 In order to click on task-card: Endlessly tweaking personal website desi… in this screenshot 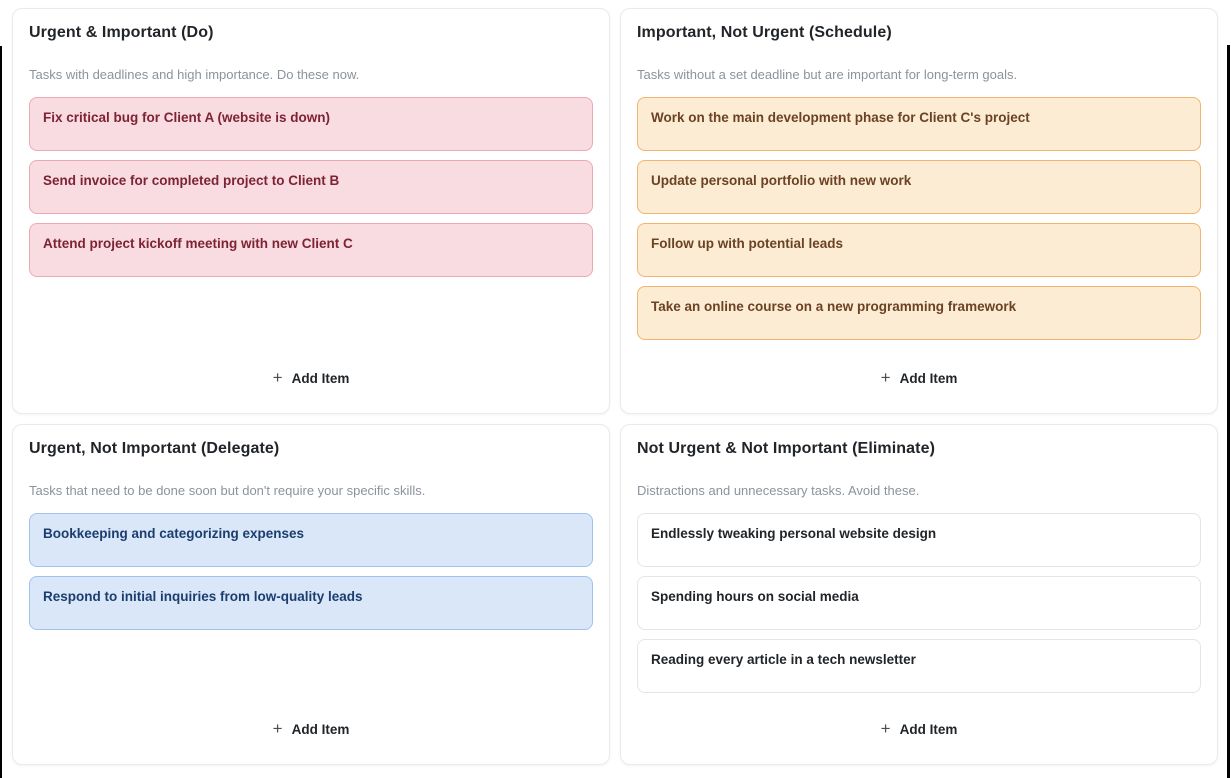, I will do `click(919, 540)`.